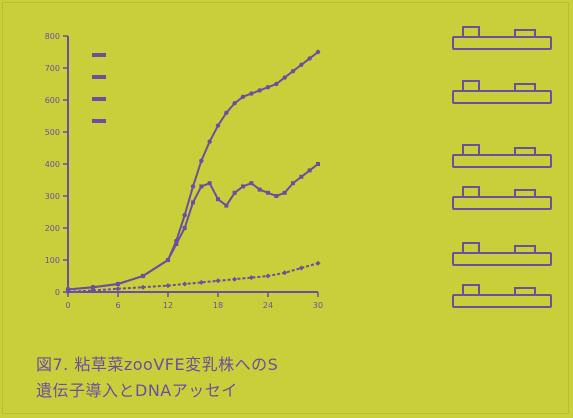 The image size is (573, 418). What do you see at coordinates (52, 196) in the screenshot?
I see `y-tick-label: 300` at bounding box center [52, 196].